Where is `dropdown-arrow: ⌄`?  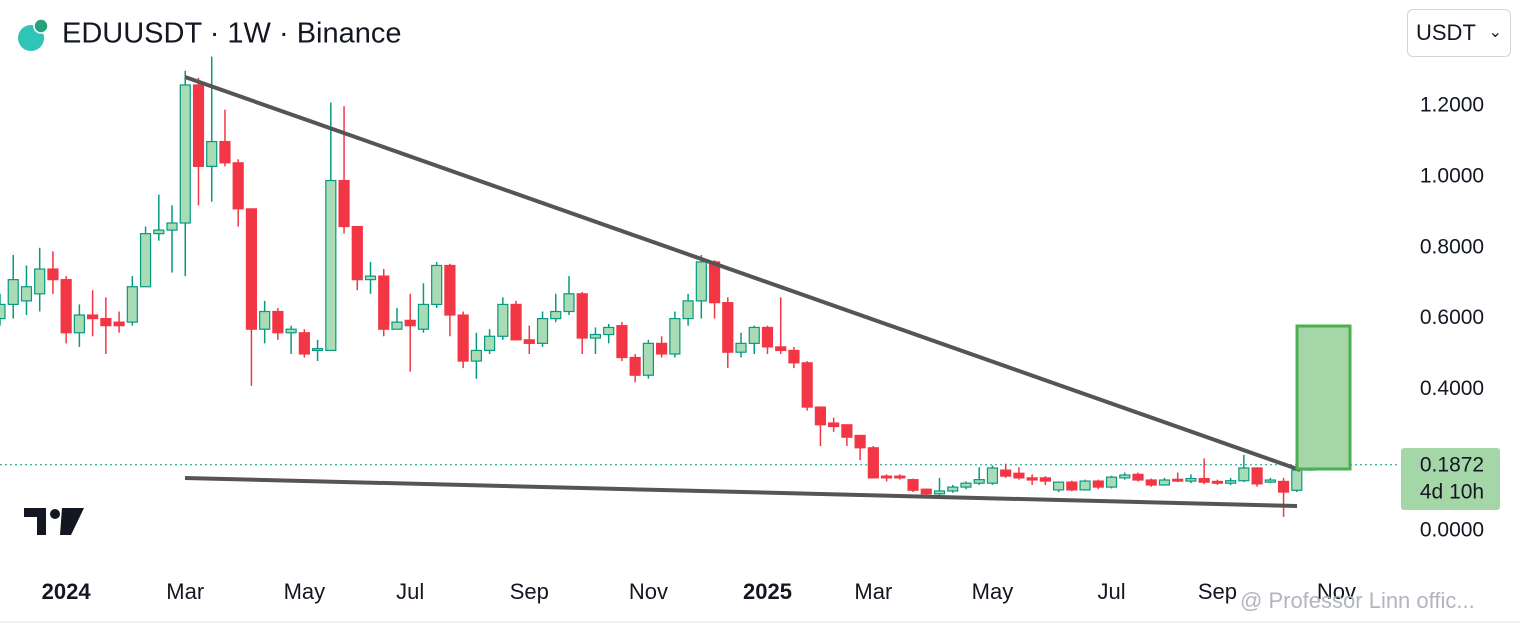 dropdown-arrow: ⌄ is located at coordinates (1495, 32).